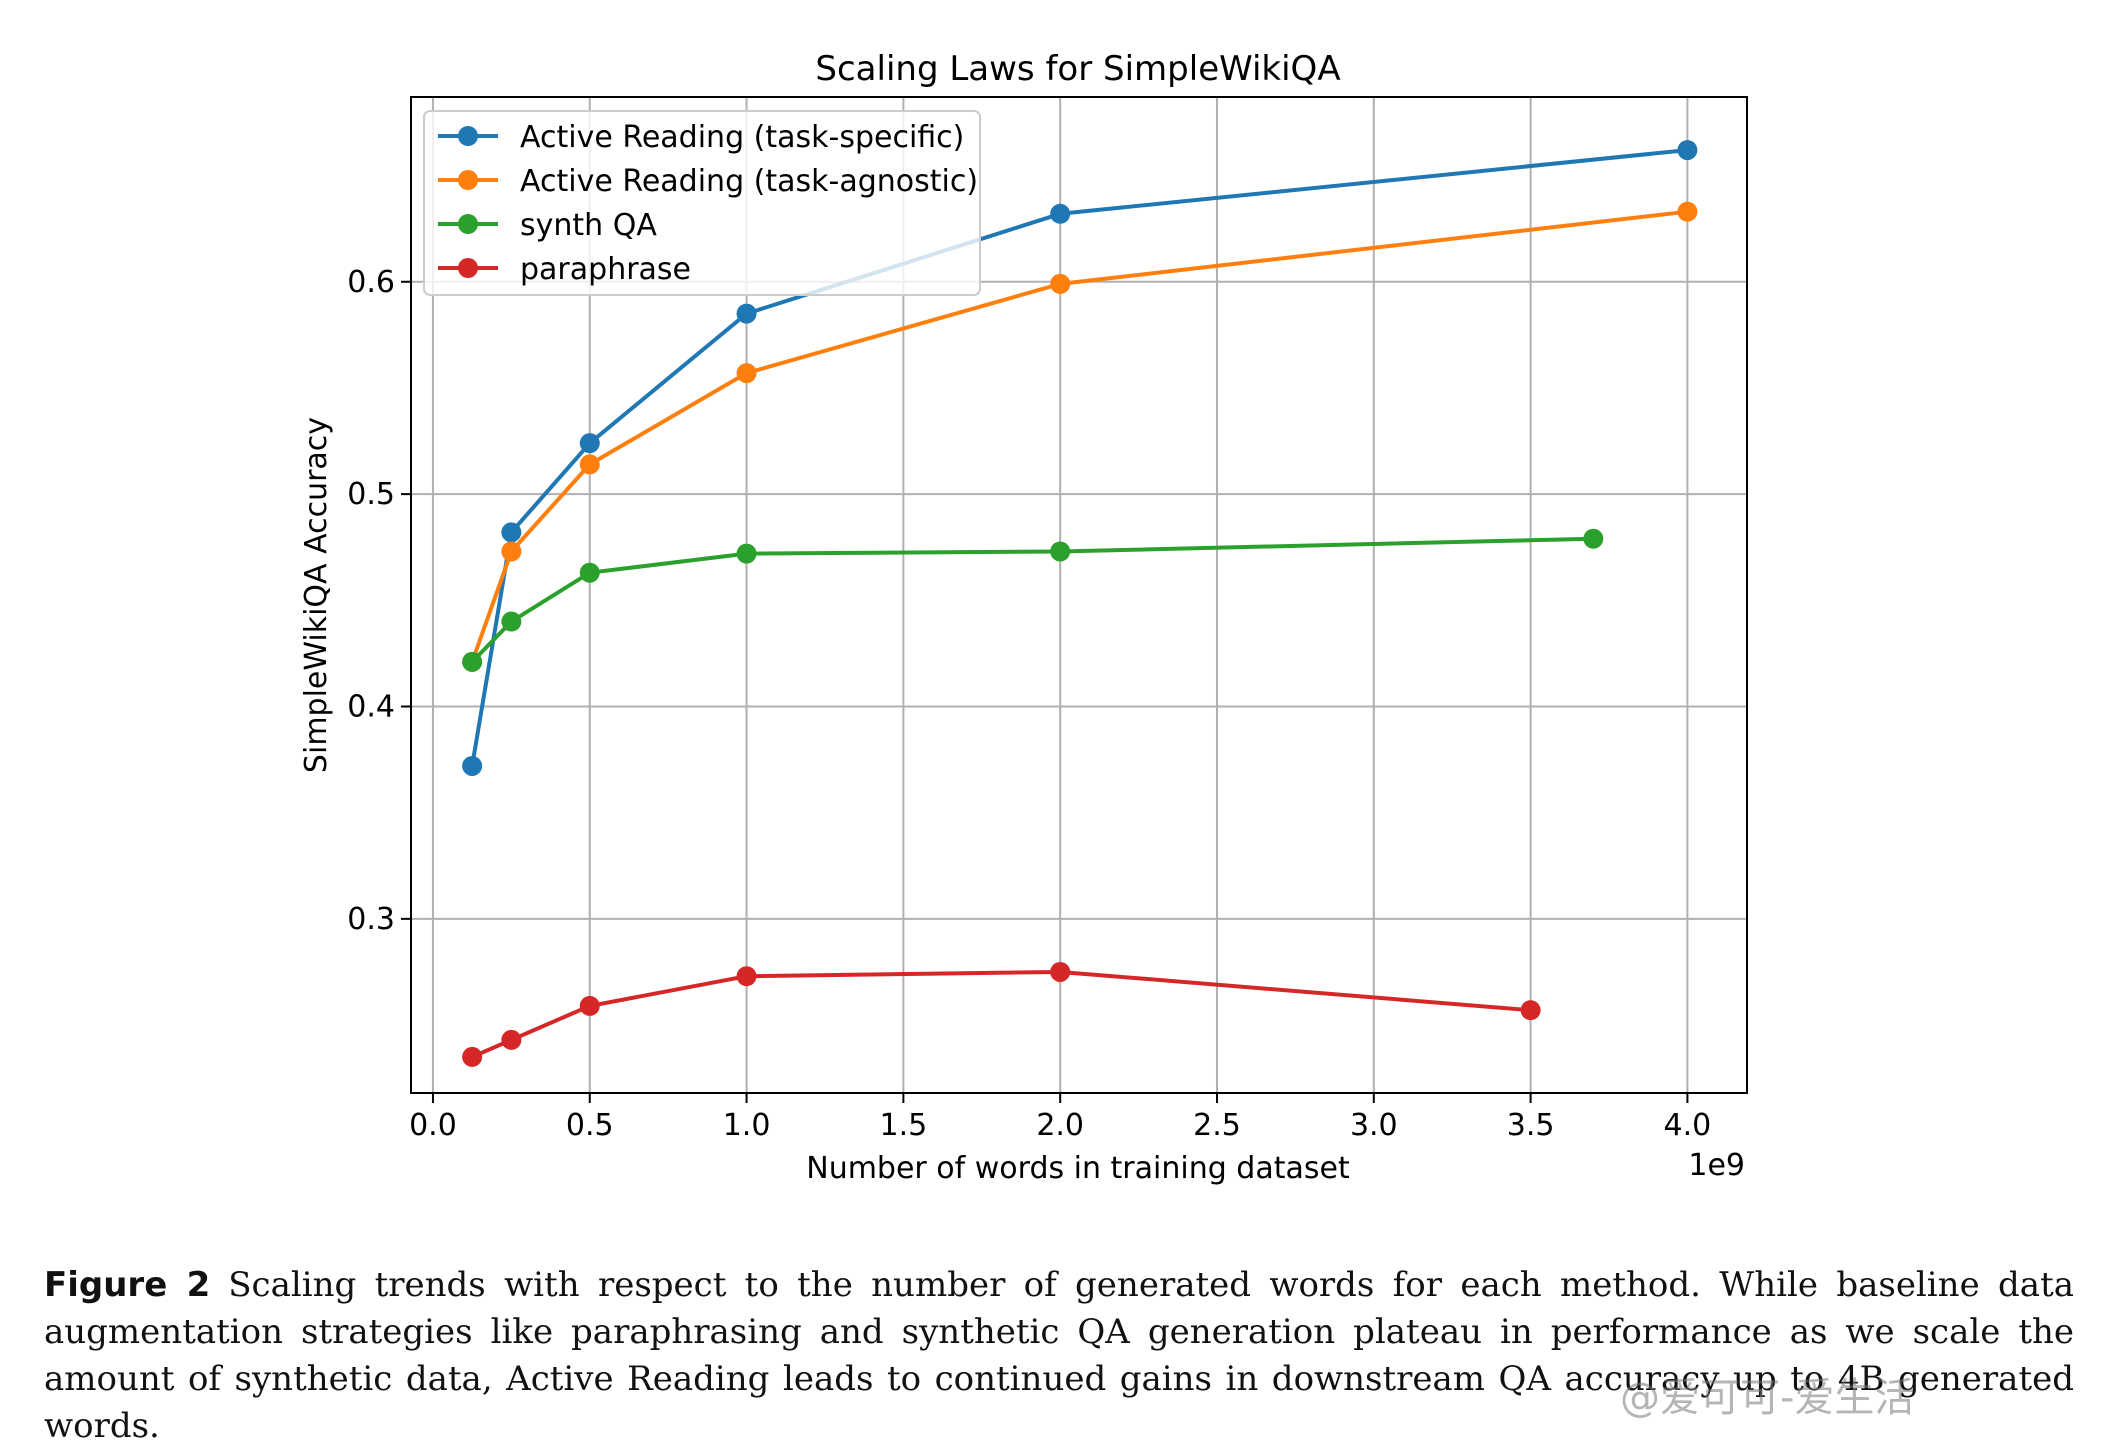  Describe the element at coordinates (316, 595) in the screenshot. I see `y-axis-label: SimpleWikiQA Accuracy` at that location.